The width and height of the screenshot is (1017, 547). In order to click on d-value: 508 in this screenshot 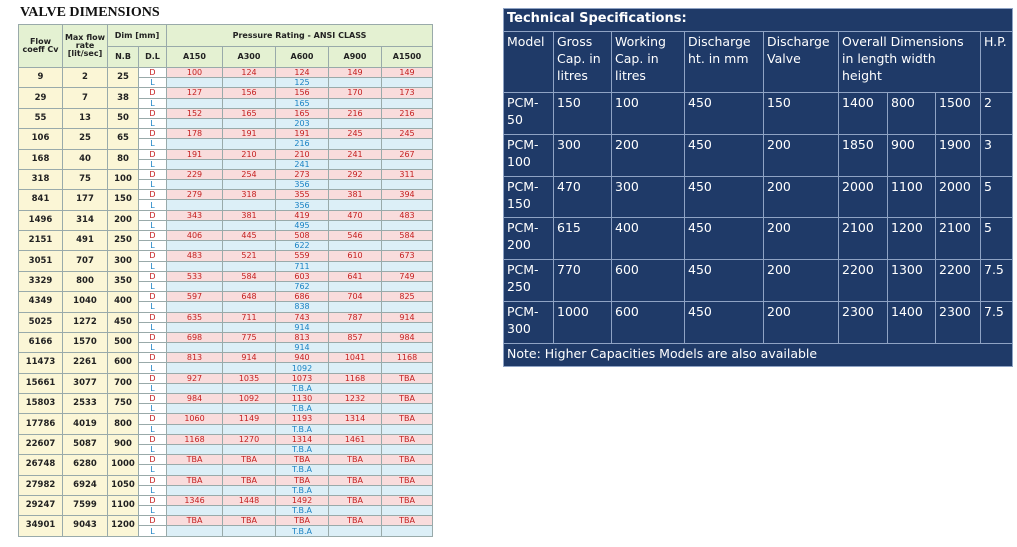, I will do `click(302, 235)`.